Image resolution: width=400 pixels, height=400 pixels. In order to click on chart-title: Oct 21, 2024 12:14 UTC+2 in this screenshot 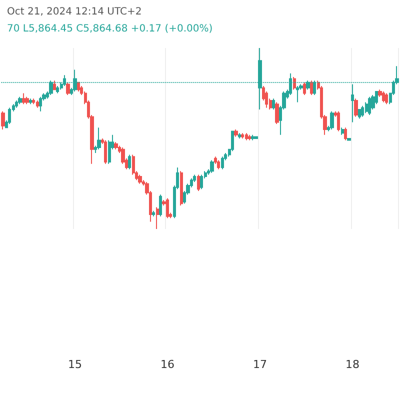, I will do `click(74, 12)`.